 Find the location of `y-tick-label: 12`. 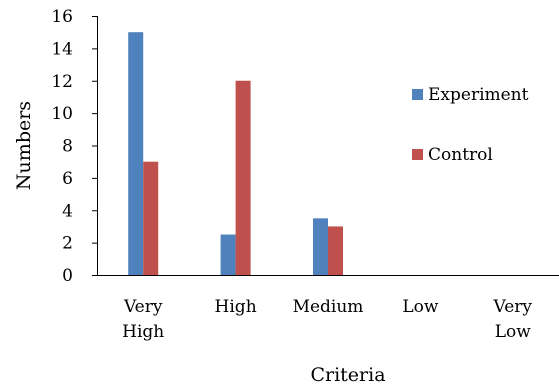

y-tick-label: 12 is located at coordinates (62, 82).